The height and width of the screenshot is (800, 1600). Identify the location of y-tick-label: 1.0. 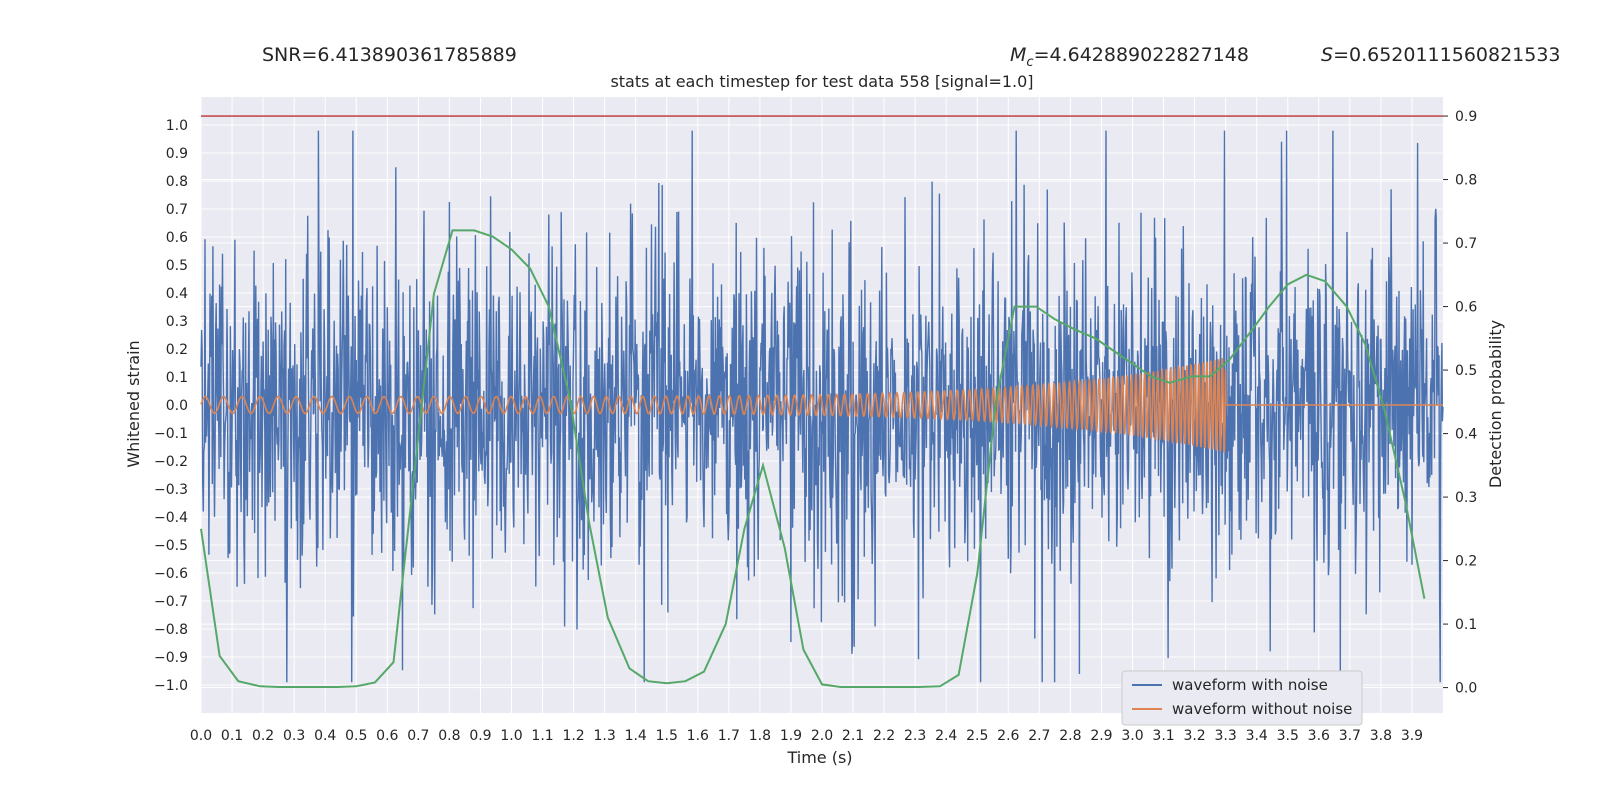
(177, 126).